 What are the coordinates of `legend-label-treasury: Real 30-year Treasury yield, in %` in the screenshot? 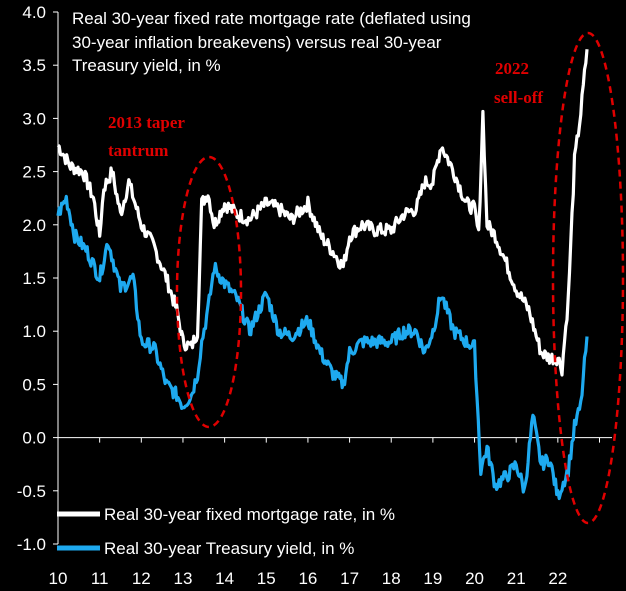 It's located at (229, 548).